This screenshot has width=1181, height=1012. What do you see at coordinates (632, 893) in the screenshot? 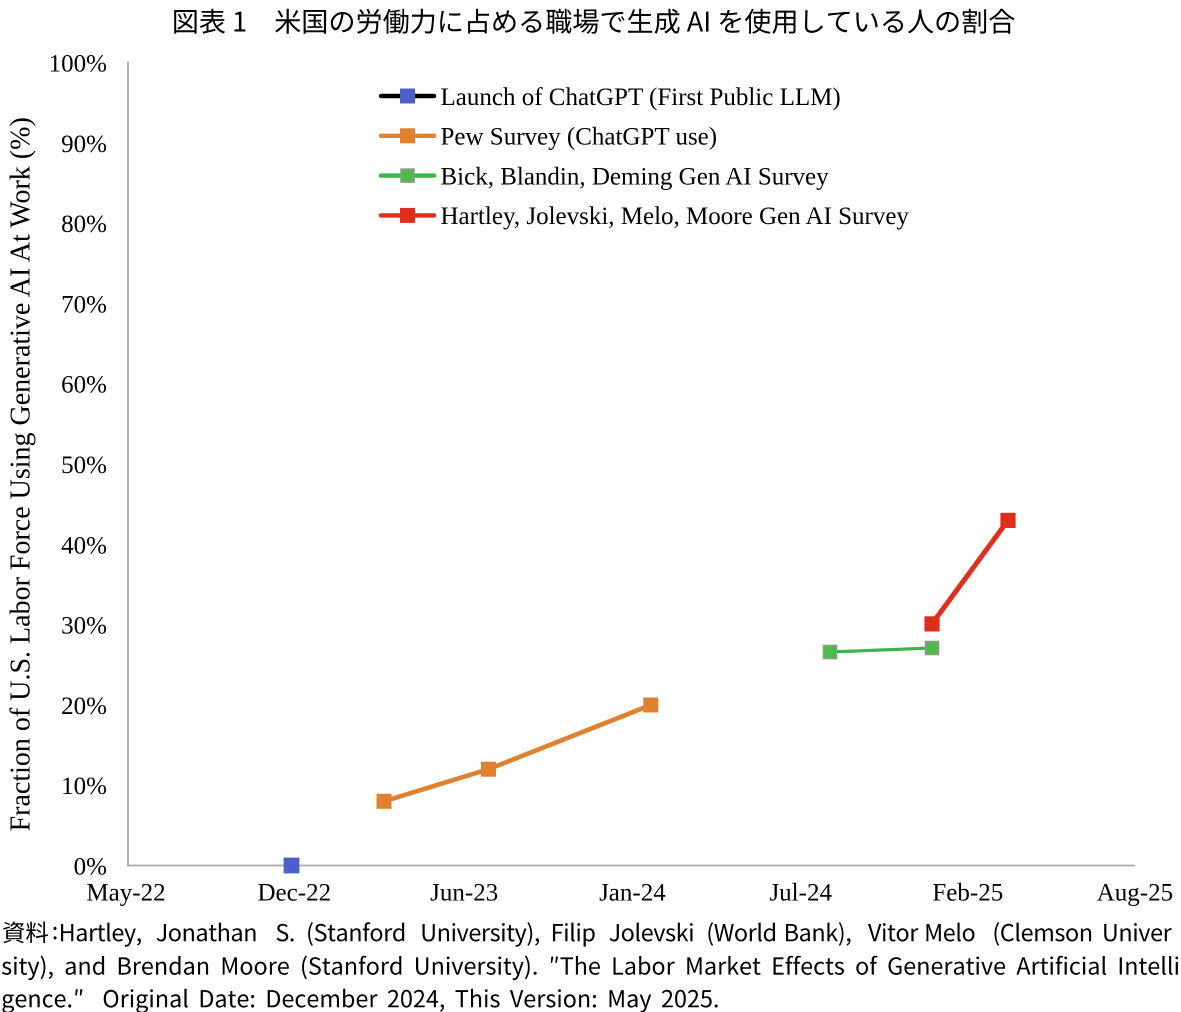
I see `svg-text: Jan-24` at bounding box center [632, 893].